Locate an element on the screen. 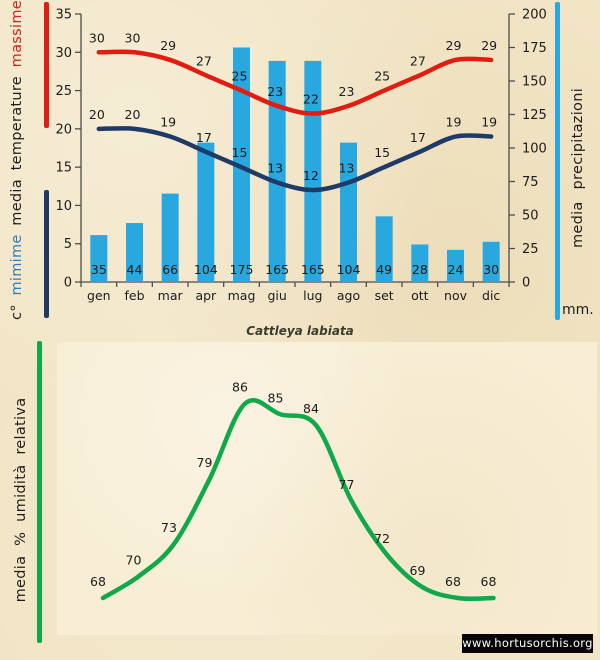 The width and height of the screenshot is (600, 660). precip-tick-label: 75 is located at coordinates (530, 182).